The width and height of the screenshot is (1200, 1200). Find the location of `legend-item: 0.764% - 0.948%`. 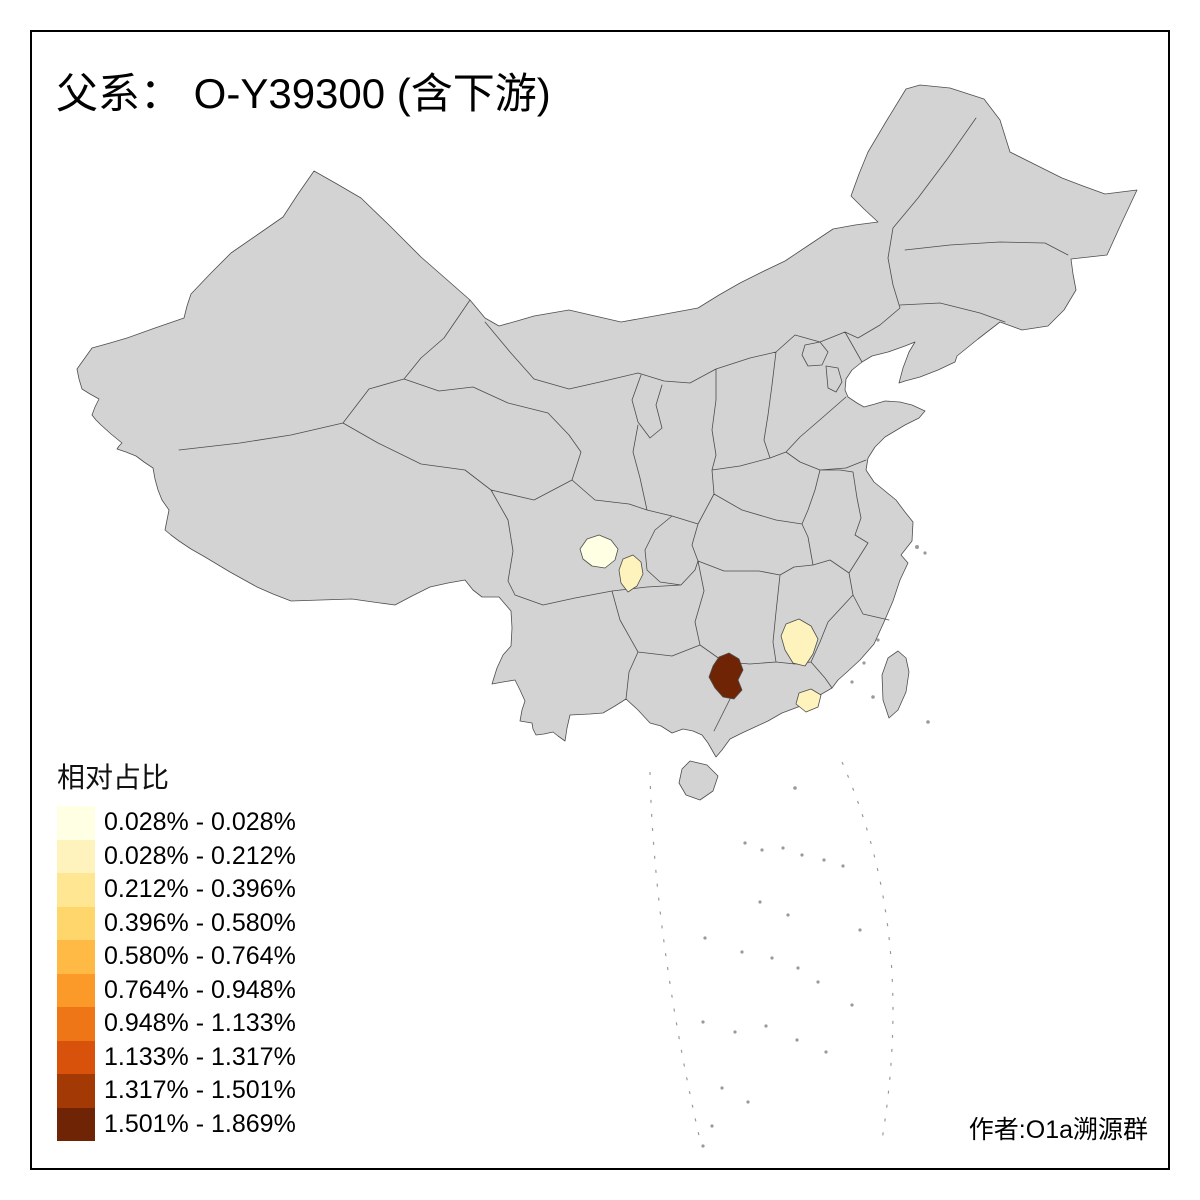

legend-item: 0.764% - 0.948% is located at coordinates (176, 990).